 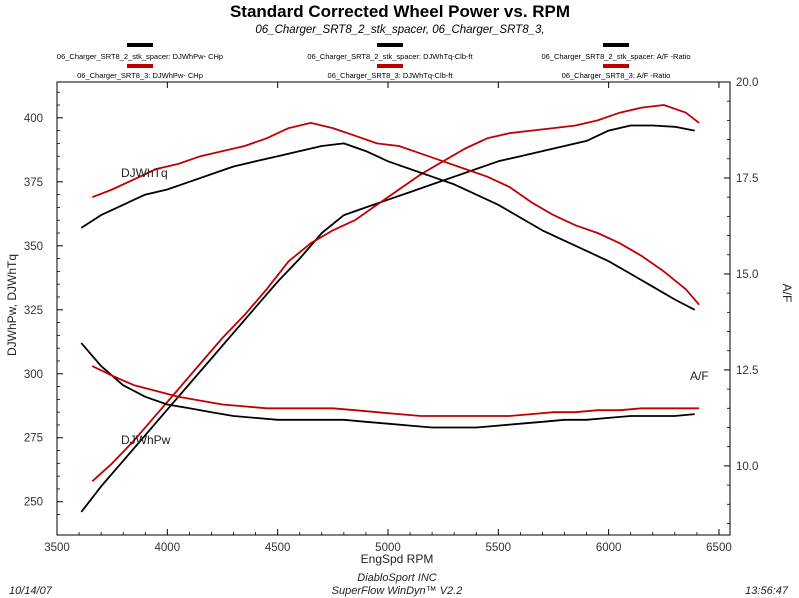 I want to click on x-tick-label: 3500, so click(x=57, y=548).